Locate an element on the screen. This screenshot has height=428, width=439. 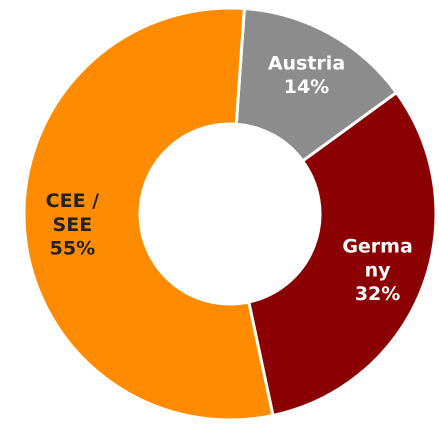
value-label: 32% is located at coordinates (377, 294).